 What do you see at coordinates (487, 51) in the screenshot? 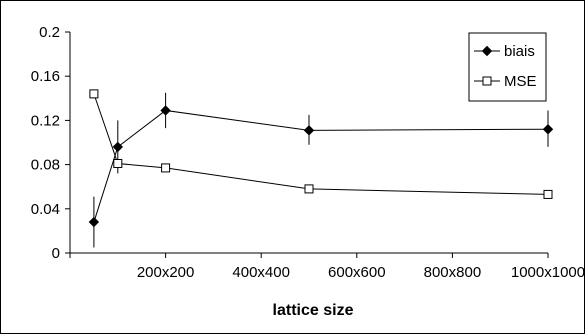
I see `legend-marker-biais` at bounding box center [487, 51].